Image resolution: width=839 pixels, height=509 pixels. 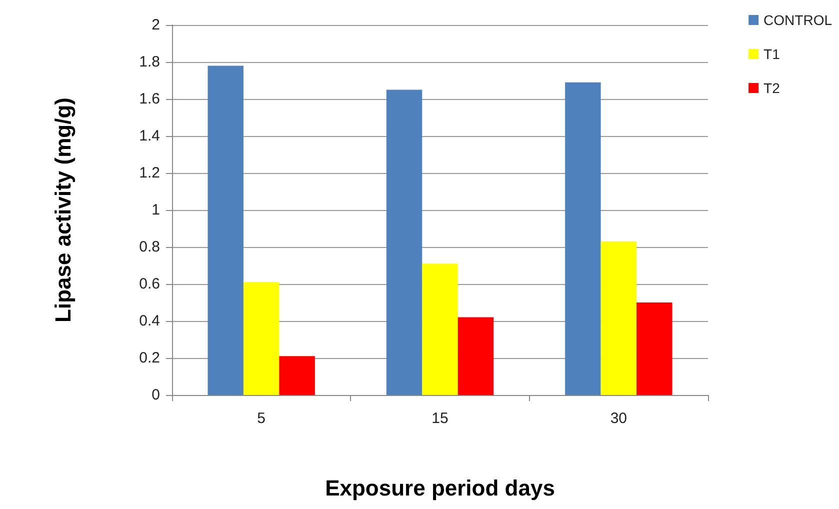 What do you see at coordinates (440, 418) in the screenshot?
I see `x-tick-label: 15` at bounding box center [440, 418].